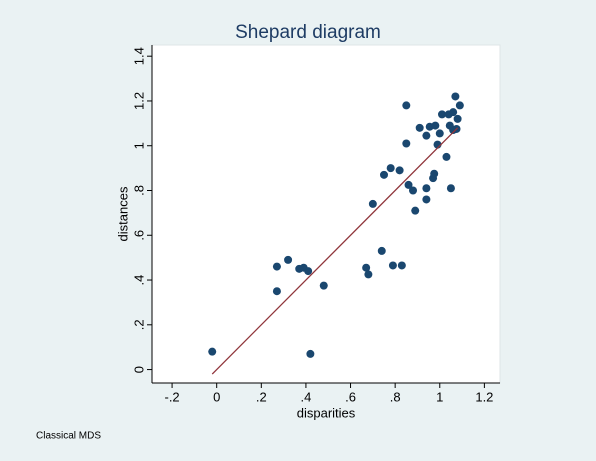  What do you see at coordinates (138, 190) in the screenshot?
I see `y-tick-label: .8` at bounding box center [138, 190].